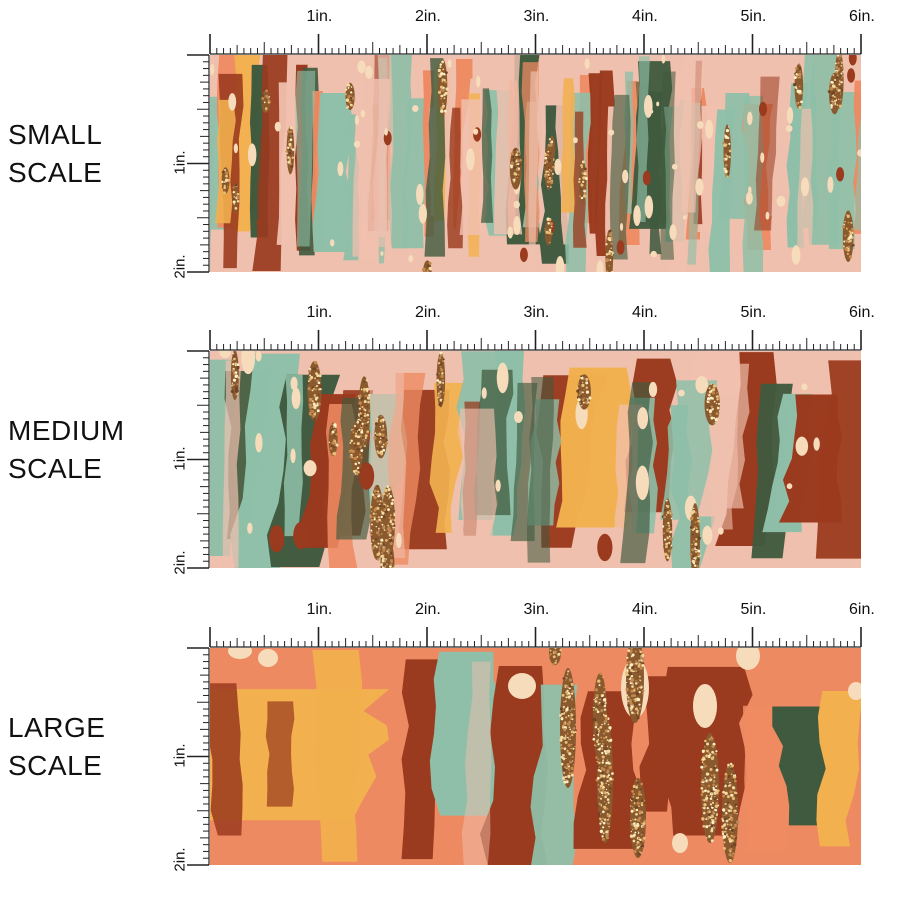 Image resolution: width=900 pixels, height=900 pixels. What do you see at coordinates (66, 430) in the screenshot?
I see `scale-label-line1: MEDIUM` at bounding box center [66, 430].